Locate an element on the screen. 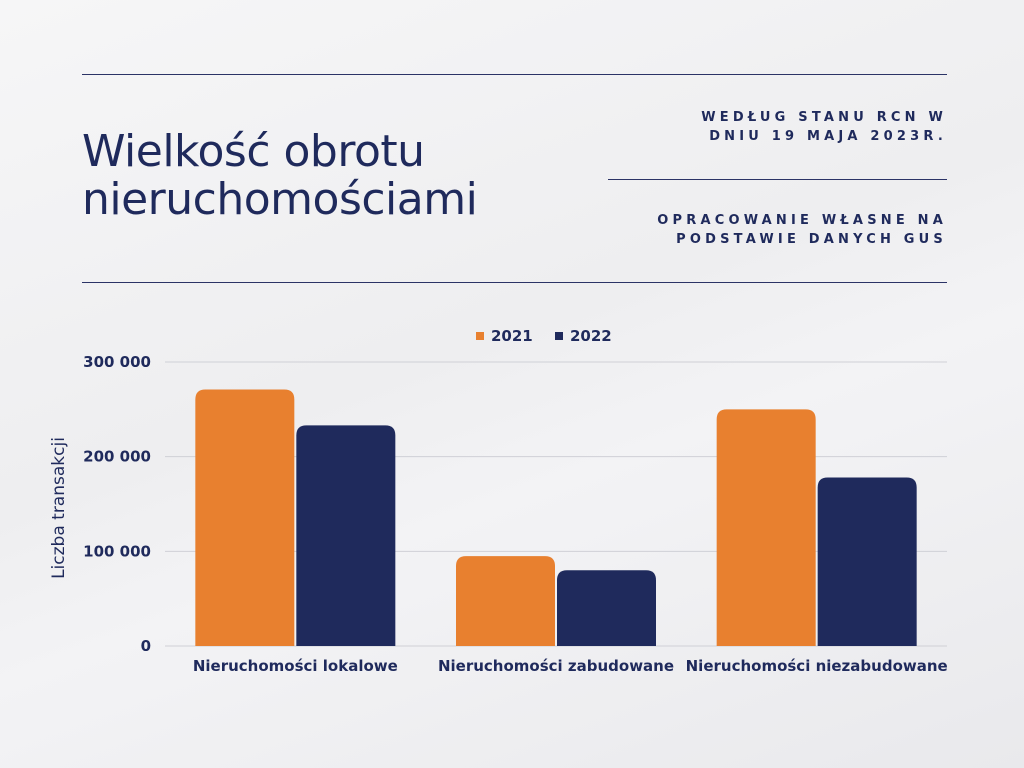  source-date-note: WEDŁUG STANU RCN W DNIU 19 MAJA 2023R. is located at coordinates (767, 127).